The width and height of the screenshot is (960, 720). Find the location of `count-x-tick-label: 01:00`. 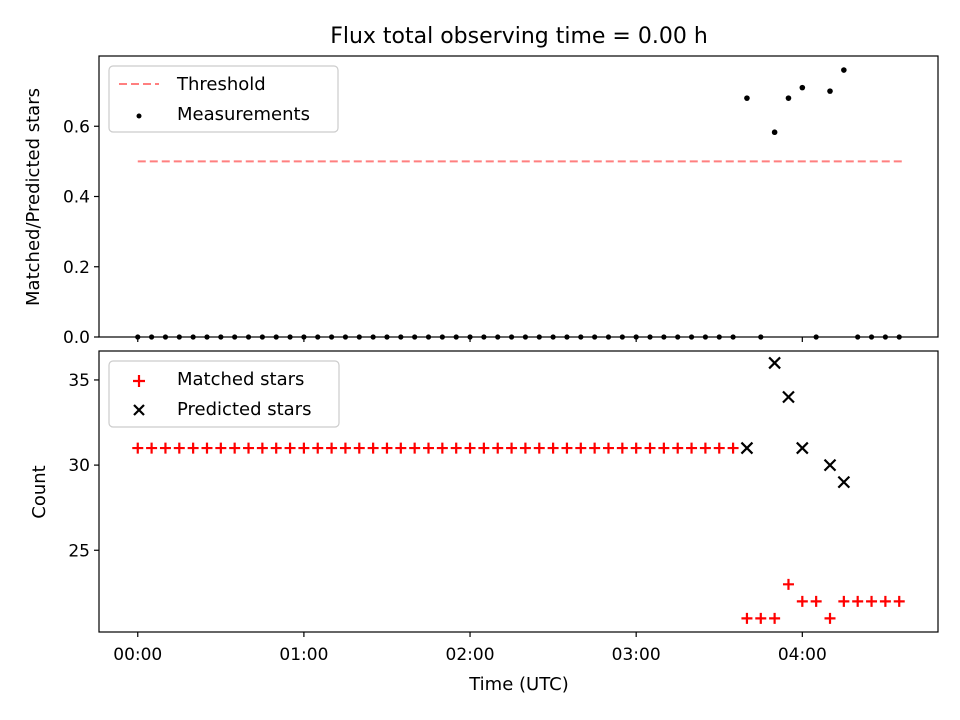

count-x-tick-label: 01:00 is located at coordinates (303, 655).